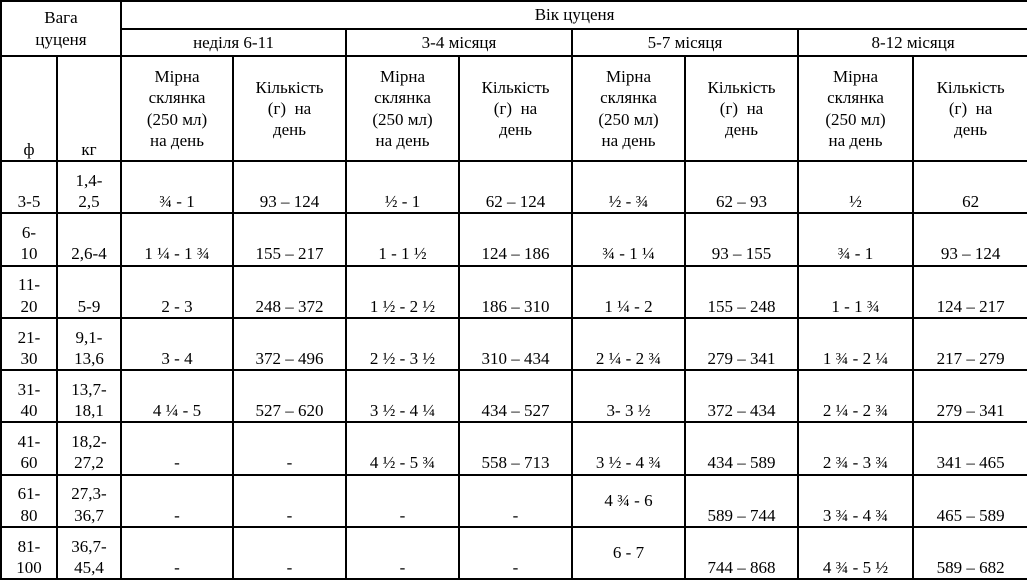 The image size is (1027, 580). What do you see at coordinates (89, 291) in the screenshot?
I see `weight-kg-cell: 5-9` at bounding box center [89, 291].